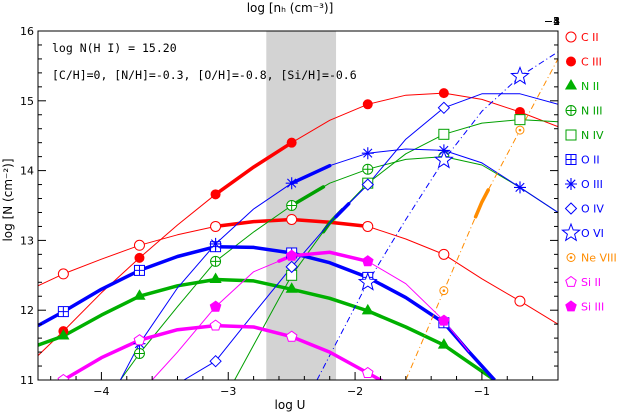 The width and height of the screenshot is (620, 416). Describe the element at coordinates (571, 232) in the screenshot. I see `legend-marker-o-vi` at that location.